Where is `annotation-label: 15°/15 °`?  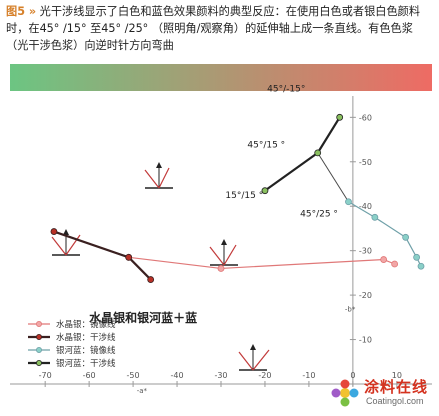
annotation-label: 15°/15 ° is located at coordinates (244, 196).